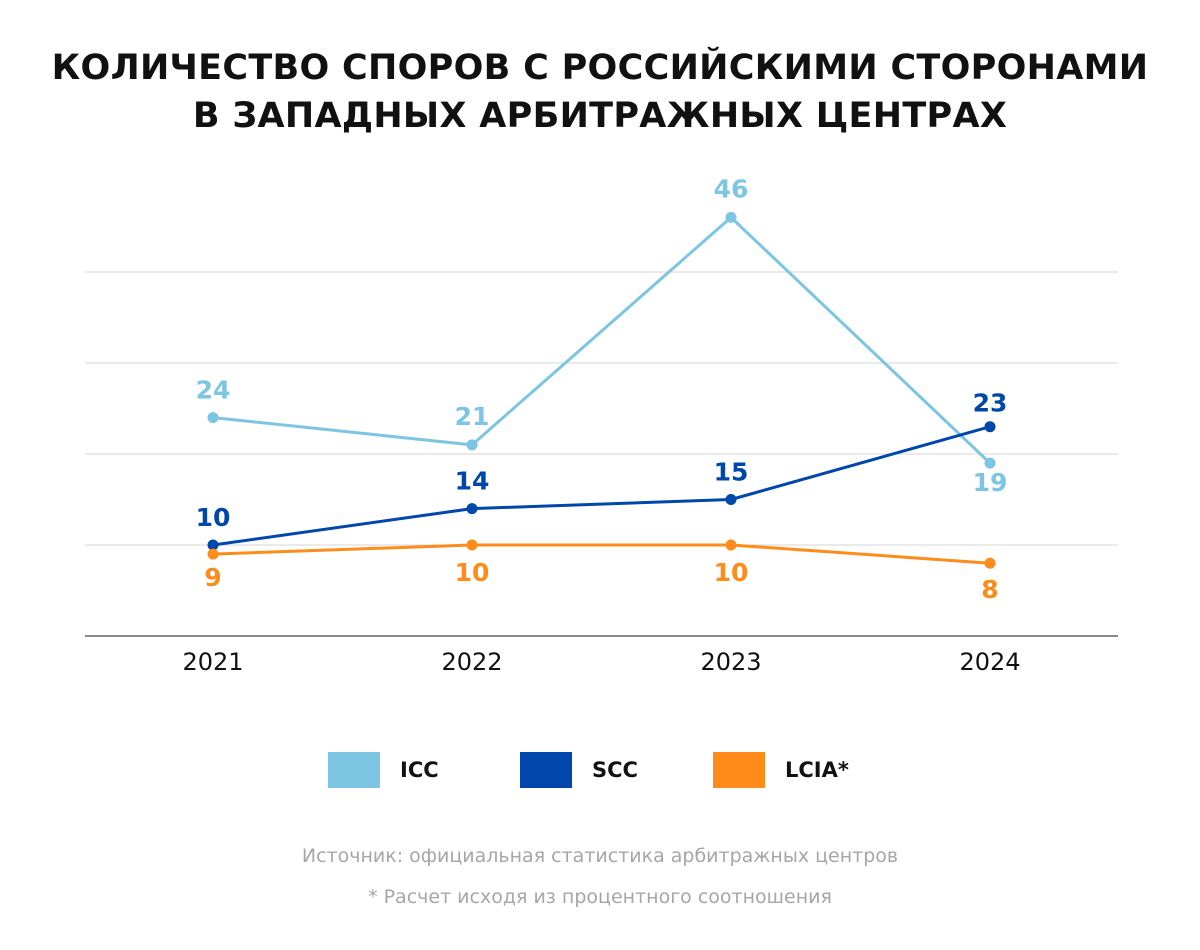 This screenshot has height=950, width=1200. I want to click on data-point-lcia-2021, so click(213, 554).